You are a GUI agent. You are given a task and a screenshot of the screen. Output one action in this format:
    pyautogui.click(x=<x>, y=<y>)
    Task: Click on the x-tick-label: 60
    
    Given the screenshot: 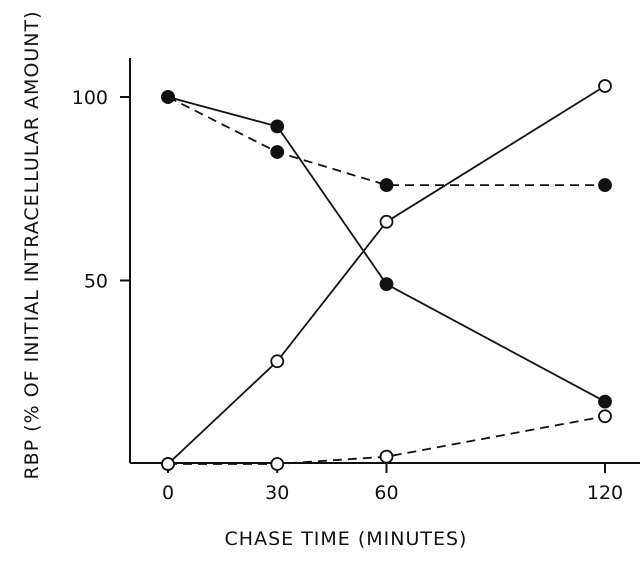 What is the action you would take?
    pyautogui.click(x=386, y=493)
    